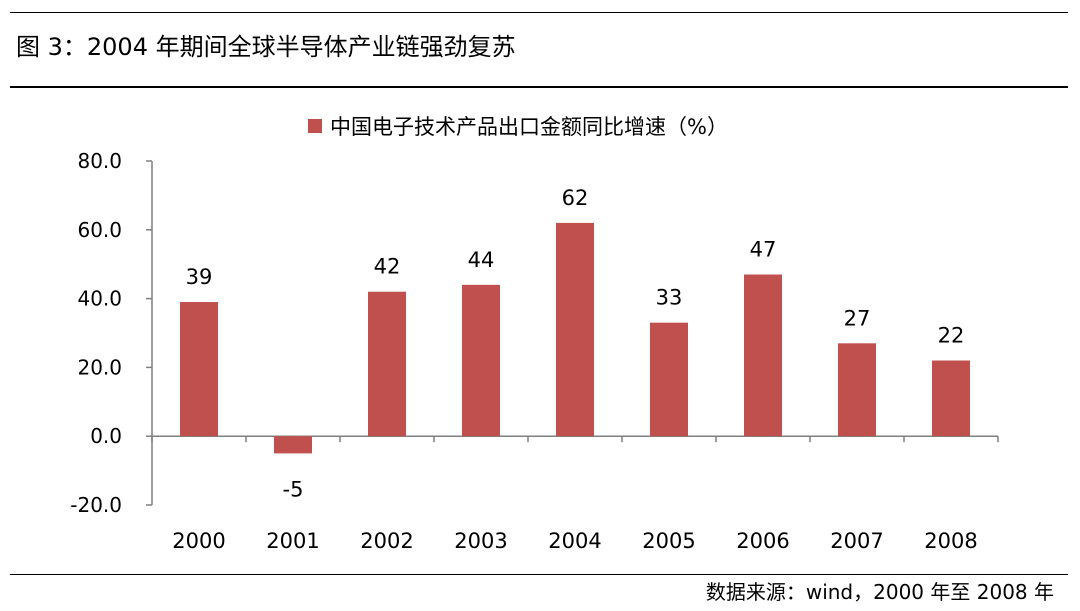  I want to click on data-label: 27, so click(857, 318).